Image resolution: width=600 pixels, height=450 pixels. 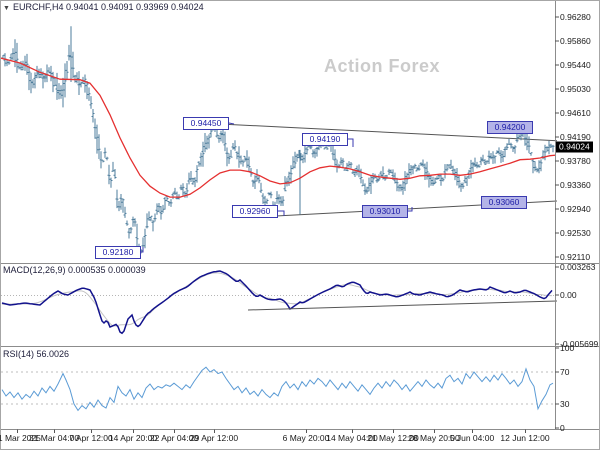 I want to click on macd-axis-label: 0.00, so click(x=568, y=294).